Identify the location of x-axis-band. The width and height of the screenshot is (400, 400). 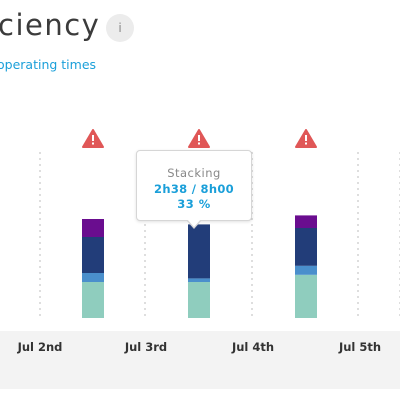
(200, 360).